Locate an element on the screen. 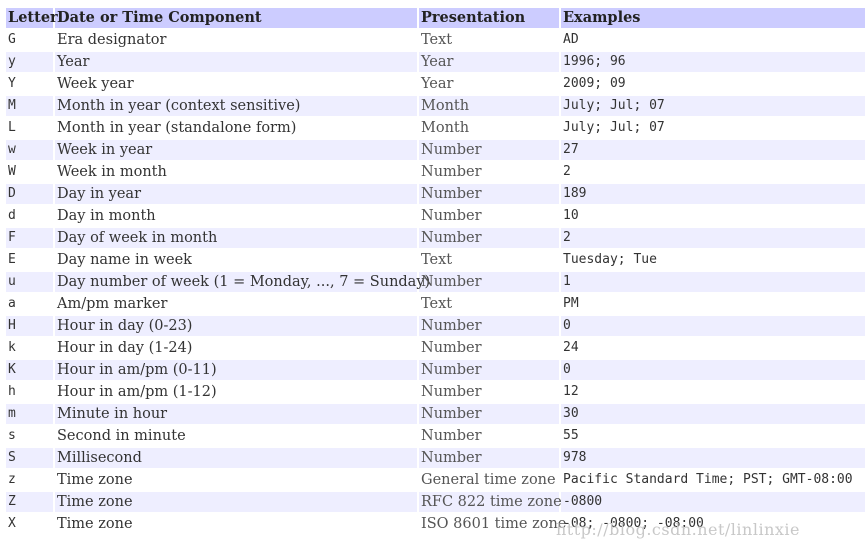 The width and height of the screenshot is (865, 552). cell-example: 1 is located at coordinates (713, 282).